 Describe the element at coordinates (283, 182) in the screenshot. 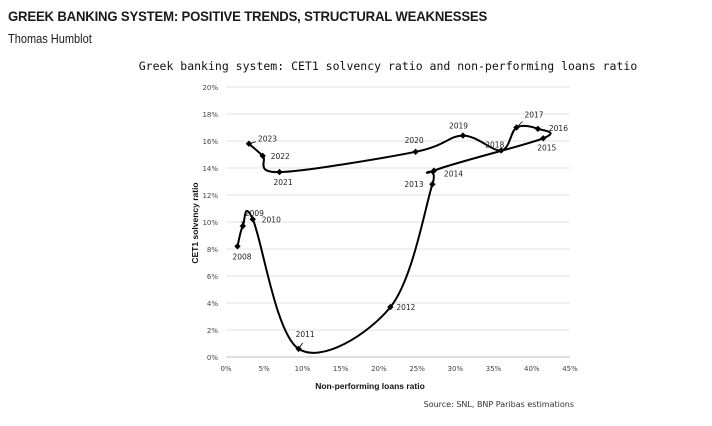

I see `point-label: 2021` at that location.